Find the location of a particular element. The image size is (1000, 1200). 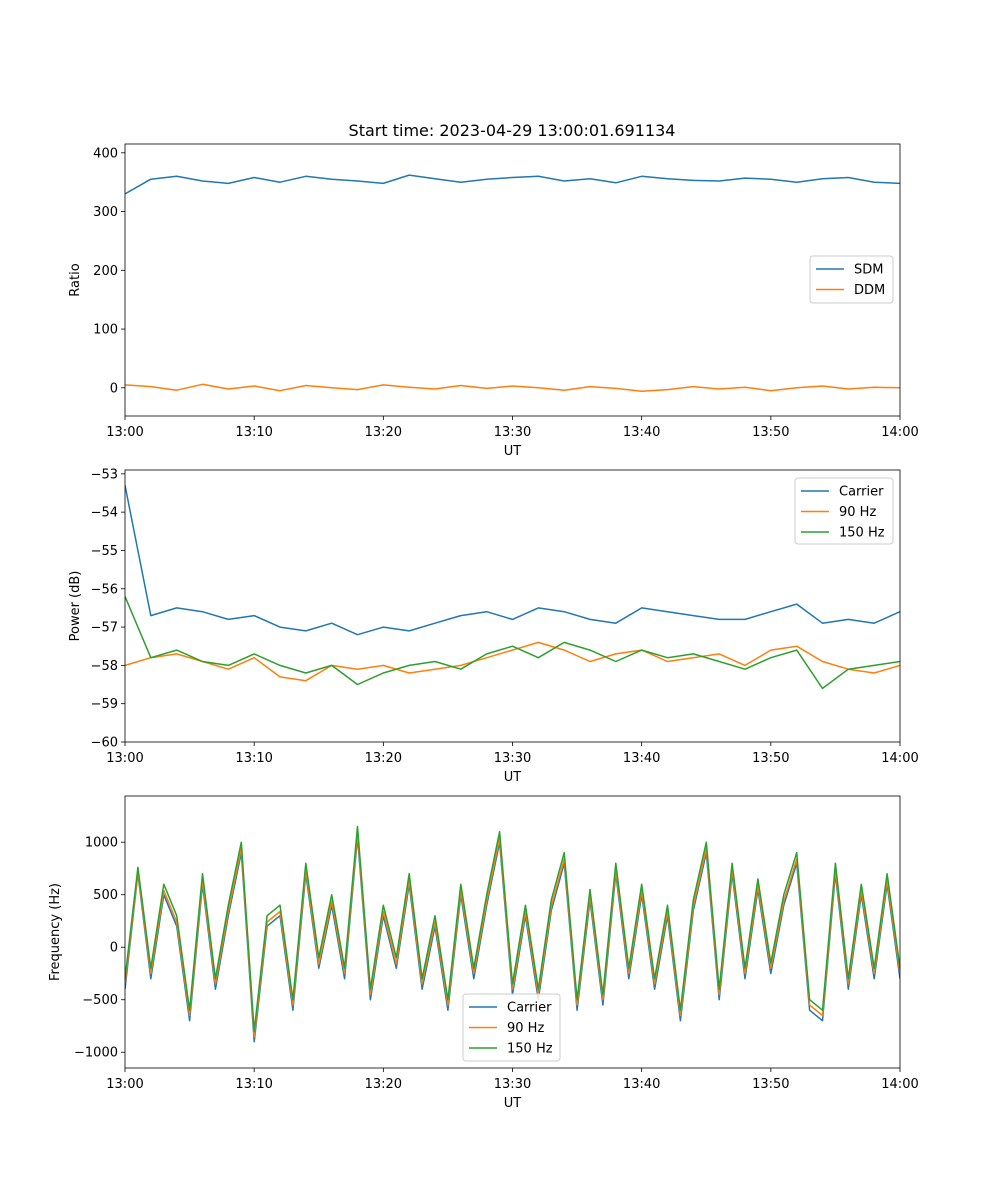

y-tick-label: −54 is located at coordinates (104, 513).